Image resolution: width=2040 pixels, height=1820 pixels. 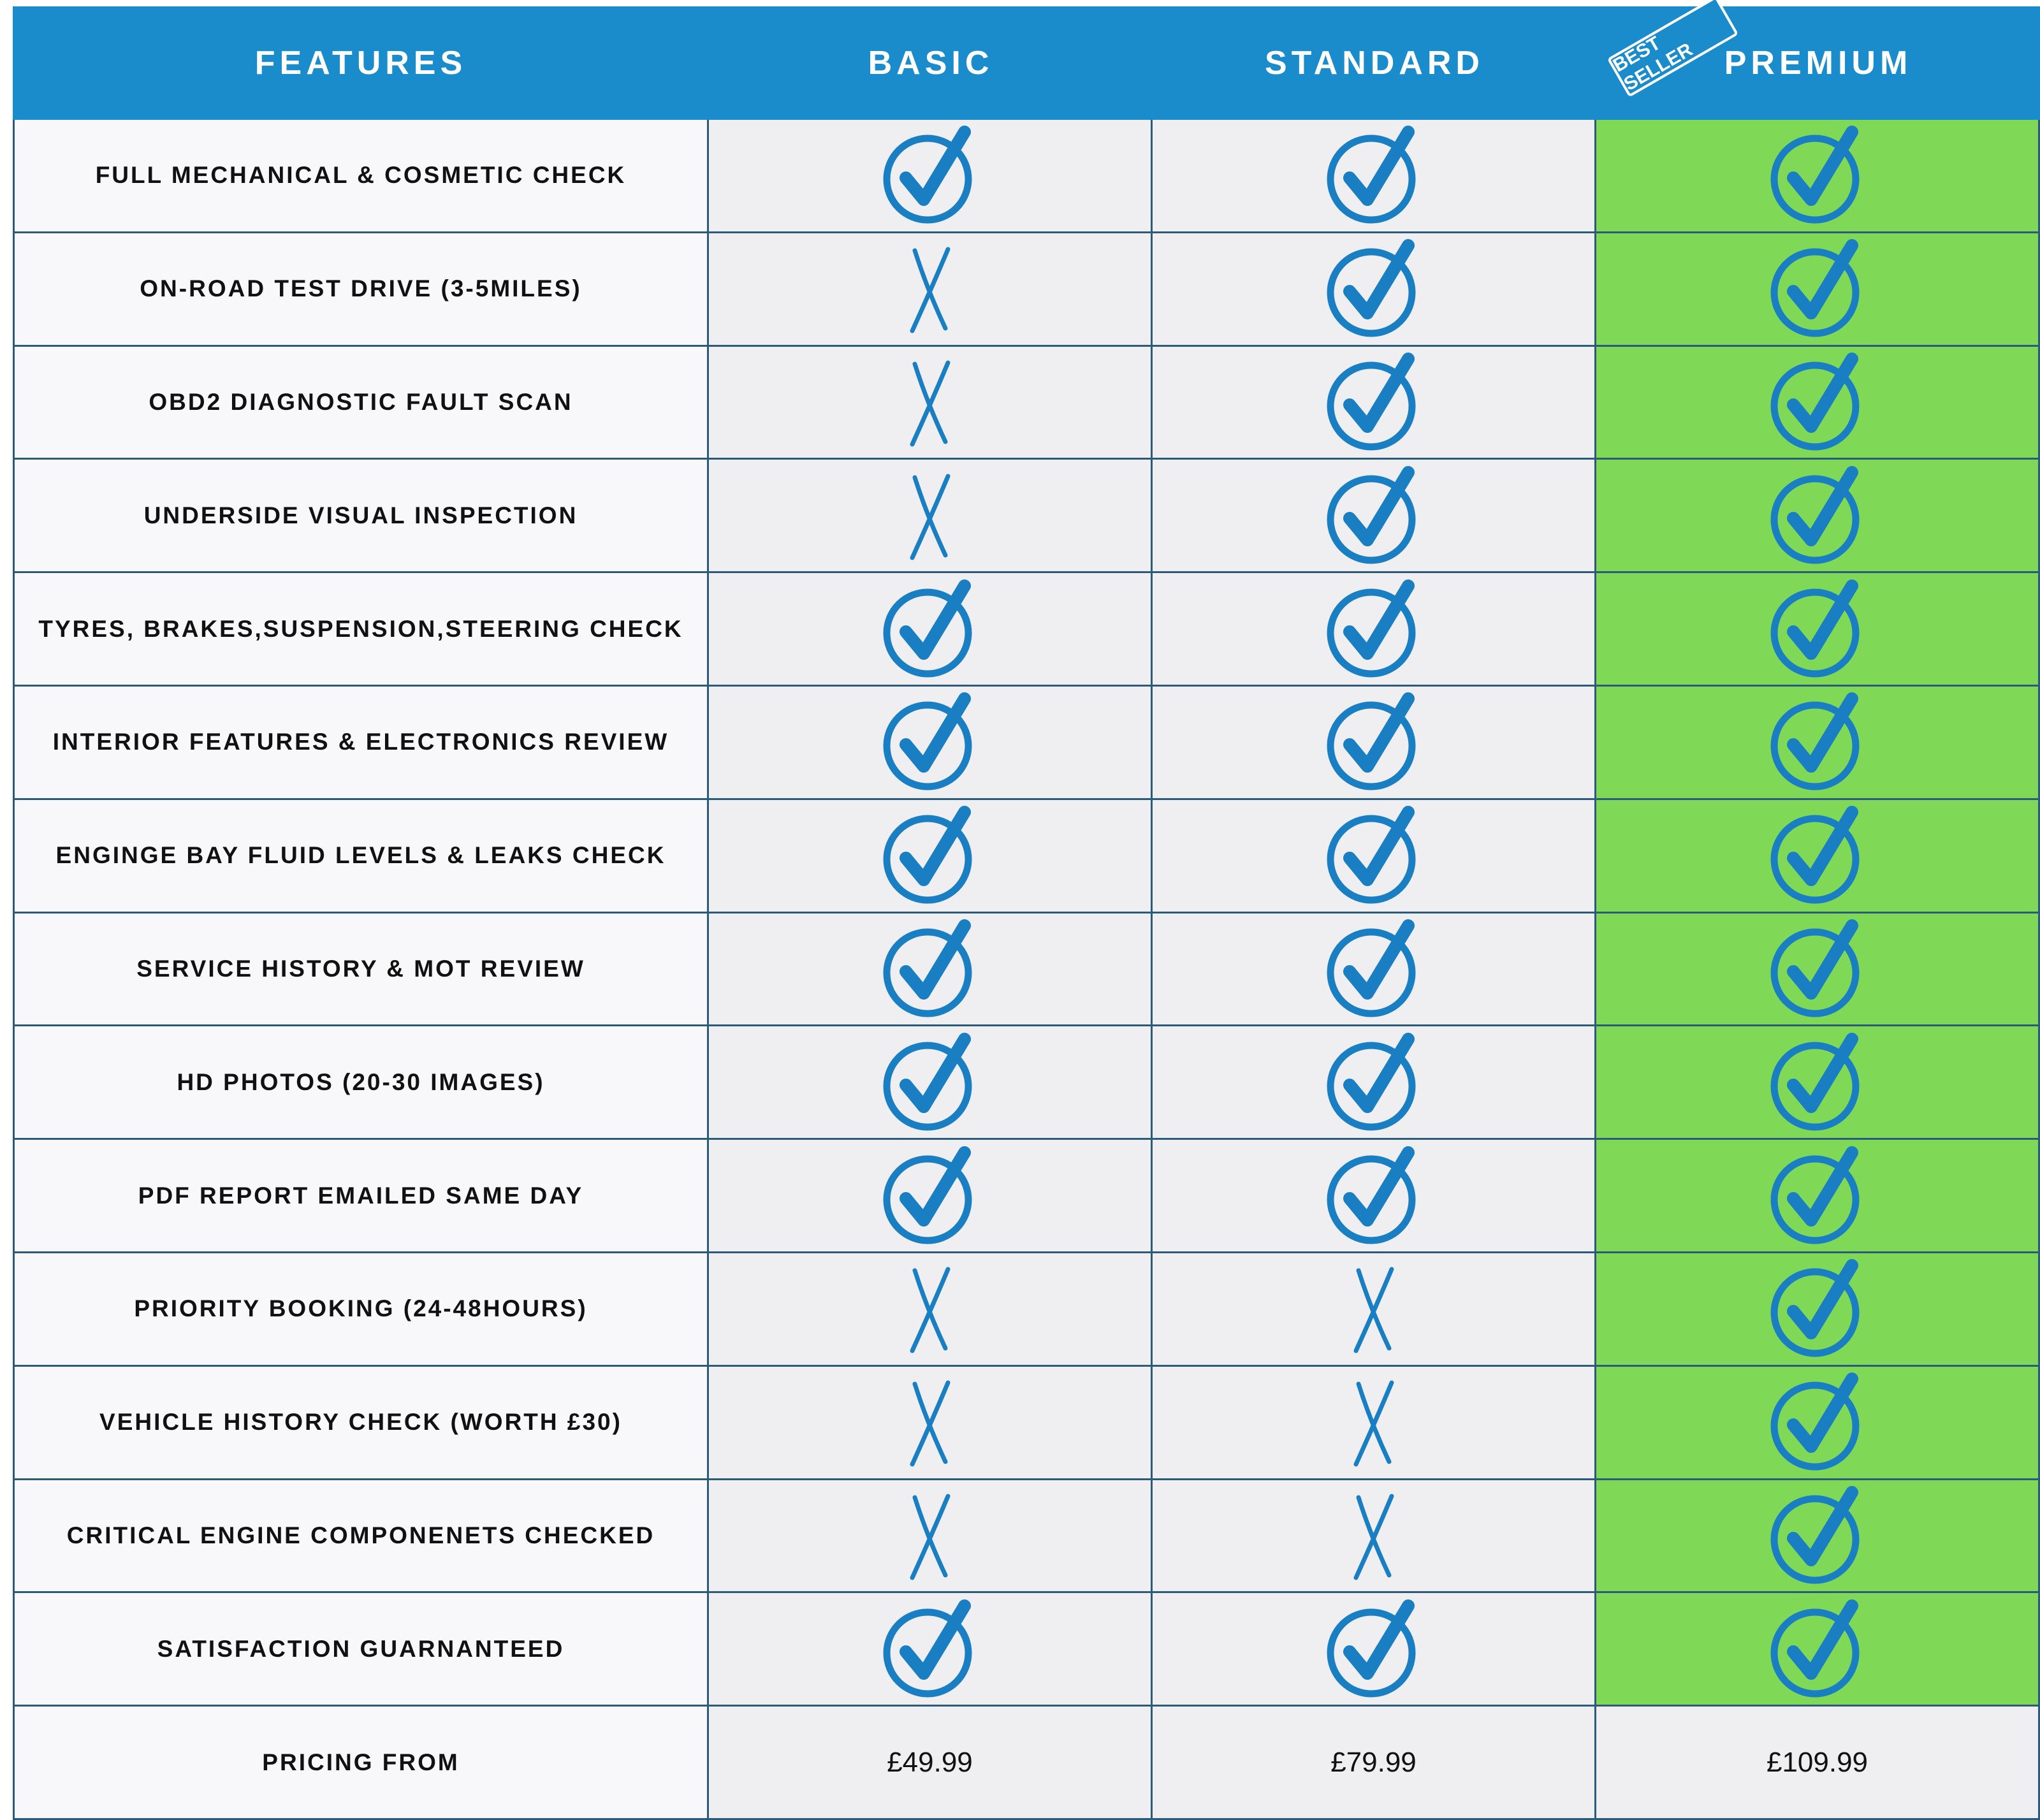 I want to click on price: £79.99, so click(x=1374, y=1763).